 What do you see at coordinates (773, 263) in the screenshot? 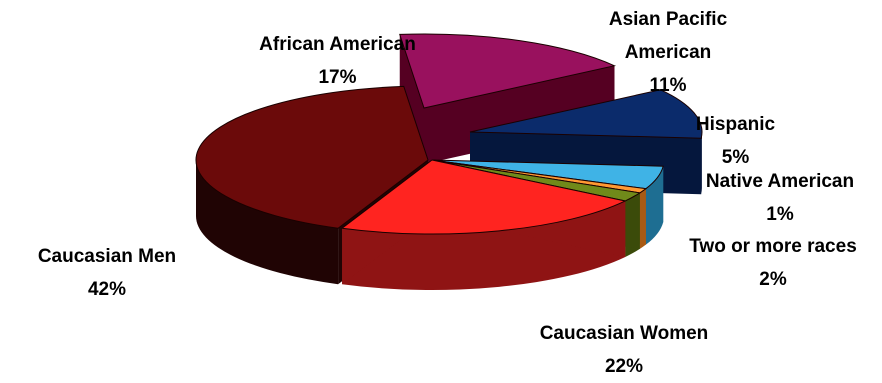
I see `label-two-or-more-races: Two or more races 2%` at bounding box center [773, 263].